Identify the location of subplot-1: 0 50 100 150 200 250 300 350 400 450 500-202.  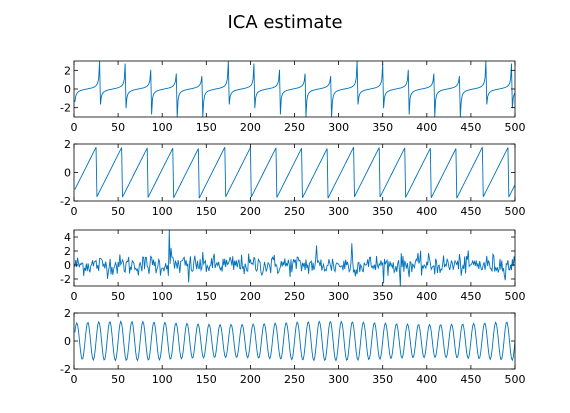
(293, 97).